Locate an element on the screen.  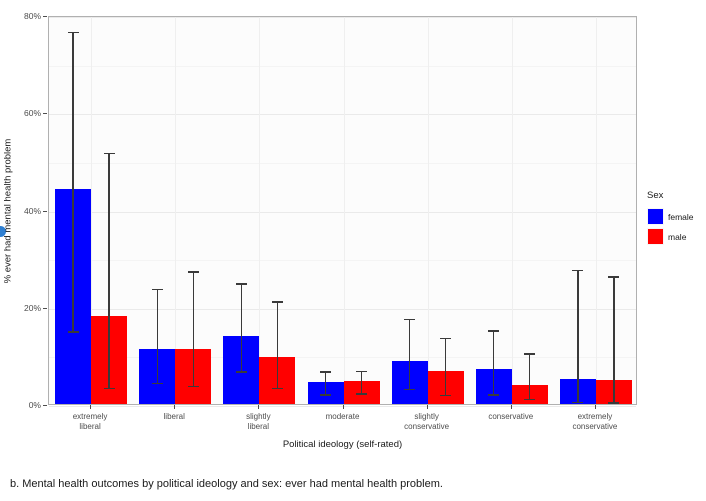
error-cap-female-6-low is located at coordinates (578, 402).